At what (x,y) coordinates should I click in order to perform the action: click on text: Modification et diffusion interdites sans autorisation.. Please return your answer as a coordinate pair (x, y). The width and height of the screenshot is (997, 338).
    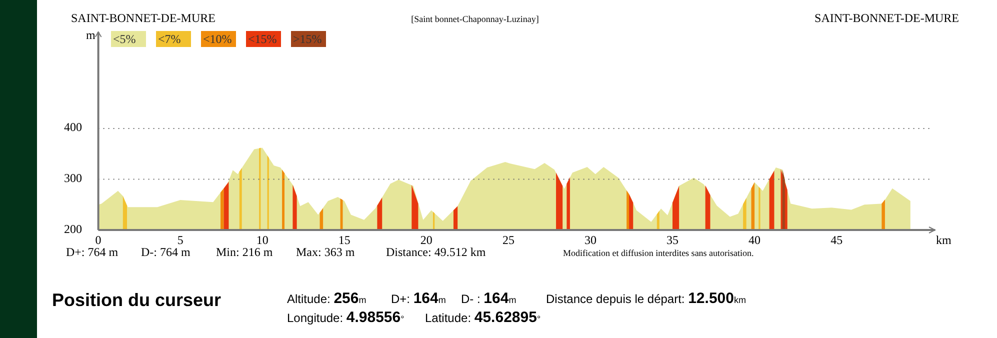
    Looking at the image, I should click on (658, 253).